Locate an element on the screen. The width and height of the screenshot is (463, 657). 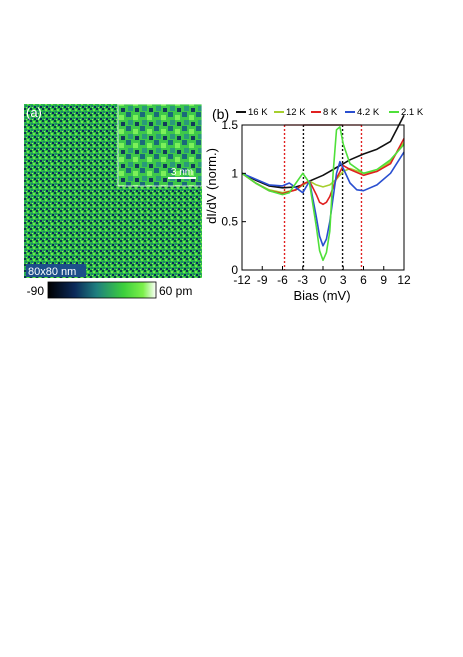
x-tick-label: 6 is located at coordinates (363, 280).